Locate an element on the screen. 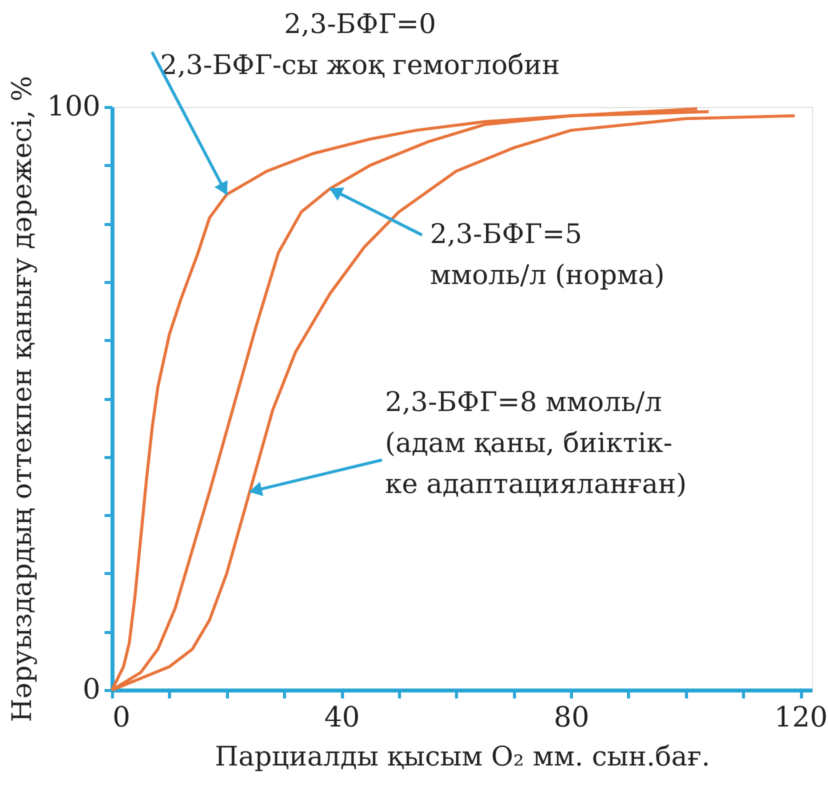  y-tick-label: 100 is located at coordinates (73, 106).